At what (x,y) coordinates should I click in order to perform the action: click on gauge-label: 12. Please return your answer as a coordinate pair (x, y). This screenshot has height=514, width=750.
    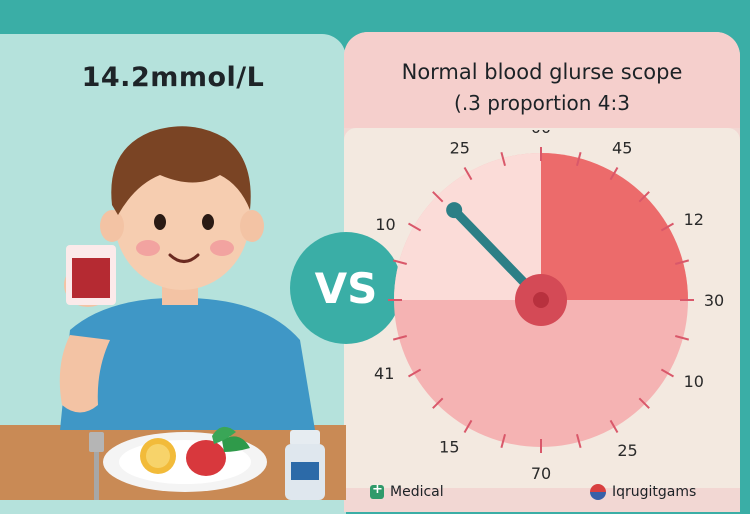
    Looking at the image, I should click on (694, 219).